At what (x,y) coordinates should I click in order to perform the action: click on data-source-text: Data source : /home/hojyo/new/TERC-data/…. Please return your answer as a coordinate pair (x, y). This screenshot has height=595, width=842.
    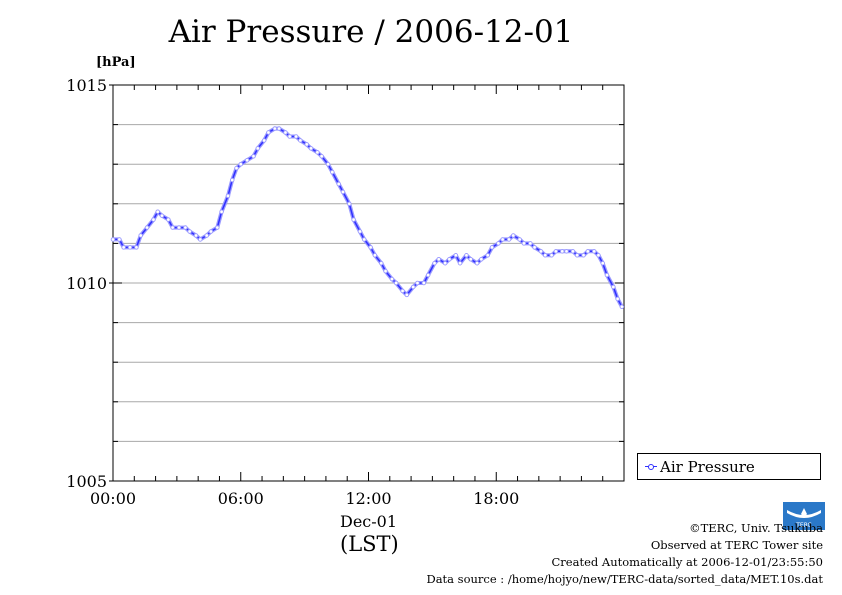
    Looking at the image, I should click on (624, 579).